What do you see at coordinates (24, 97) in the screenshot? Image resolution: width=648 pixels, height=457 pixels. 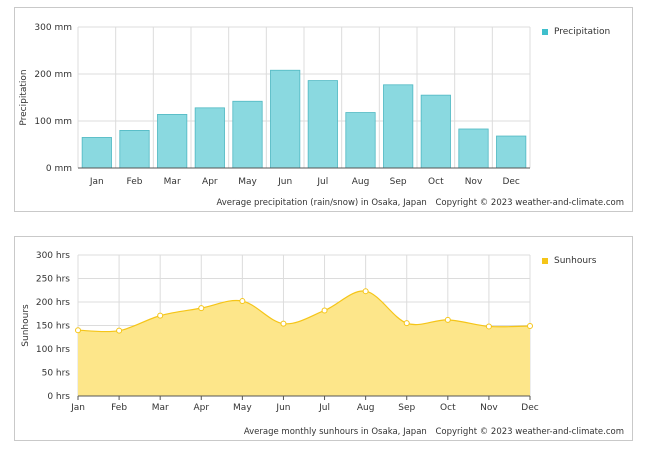 I see `y-axis-label: Precipitation` at bounding box center [24, 97].